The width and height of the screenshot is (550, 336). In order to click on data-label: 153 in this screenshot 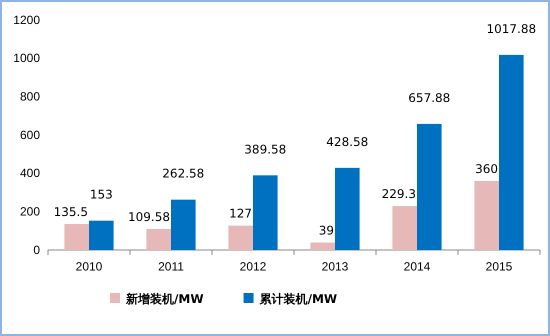, I will do `click(101, 195)`.